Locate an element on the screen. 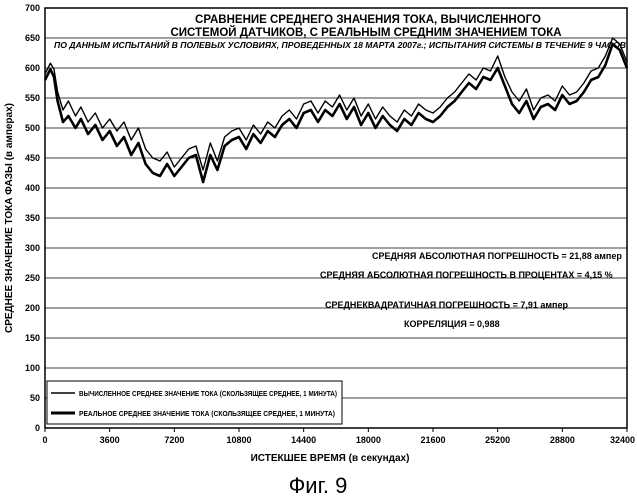 This screenshot has width=637, height=500. y-axis-label: СРЕДНЕЕ ЗНАЧЕНИЕ ТОКА ФАЗЫ (в амперах) is located at coordinates (9, 218).